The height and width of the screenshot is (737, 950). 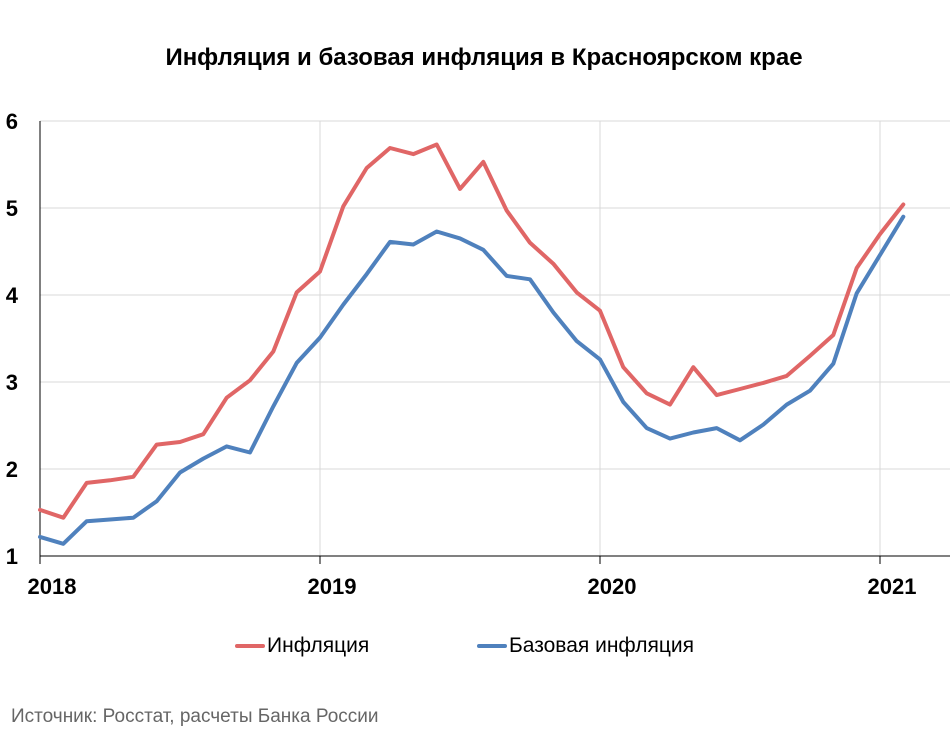 What do you see at coordinates (12, 556) in the screenshot?
I see `y-tick-label: 1` at bounding box center [12, 556].